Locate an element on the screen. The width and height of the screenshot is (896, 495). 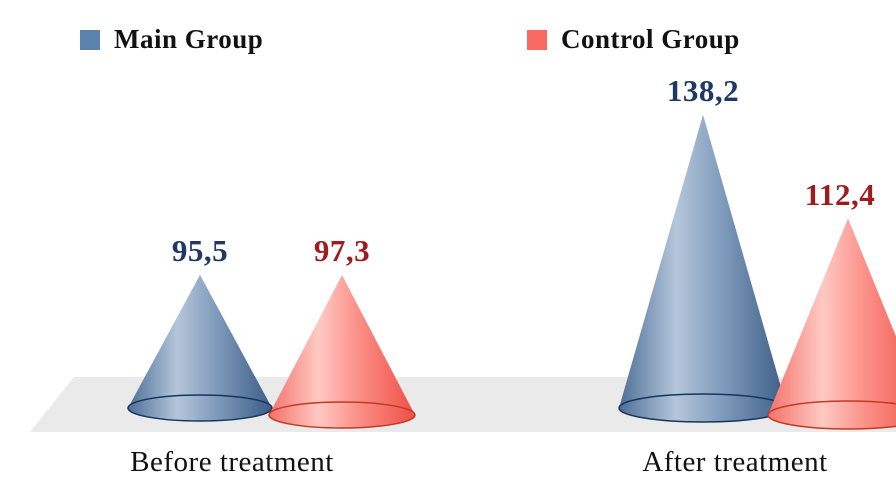
value-label: 138,2 is located at coordinates (703, 90).